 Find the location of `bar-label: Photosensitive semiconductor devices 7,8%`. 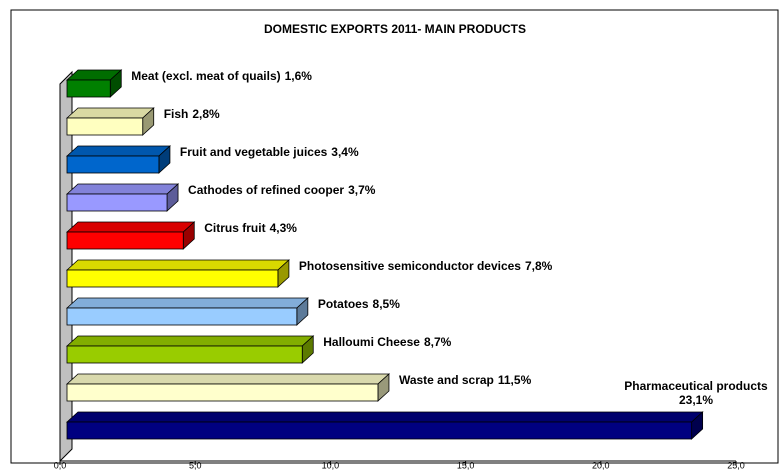

bar-label: Photosensitive semiconductor devices 7,8% is located at coordinates (426, 266).